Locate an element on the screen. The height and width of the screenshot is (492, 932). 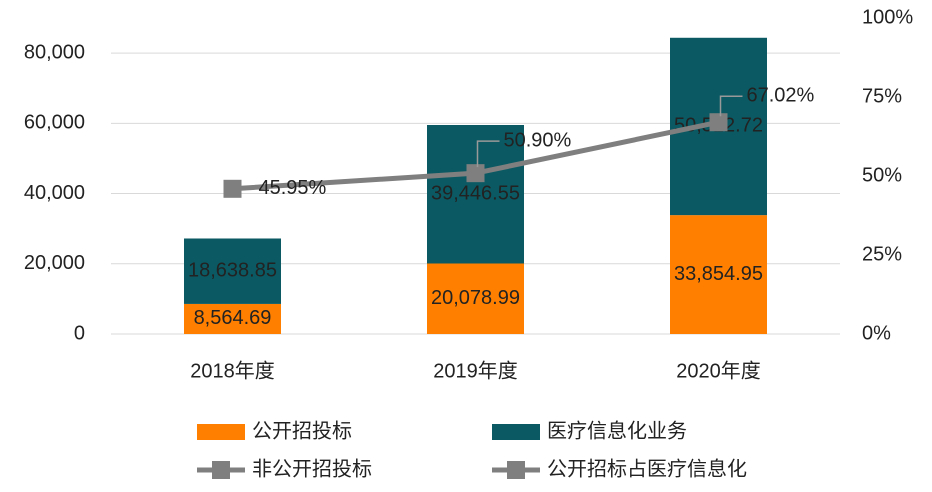
legend-label: 非公开招投标 is located at coordinates (312, 468).